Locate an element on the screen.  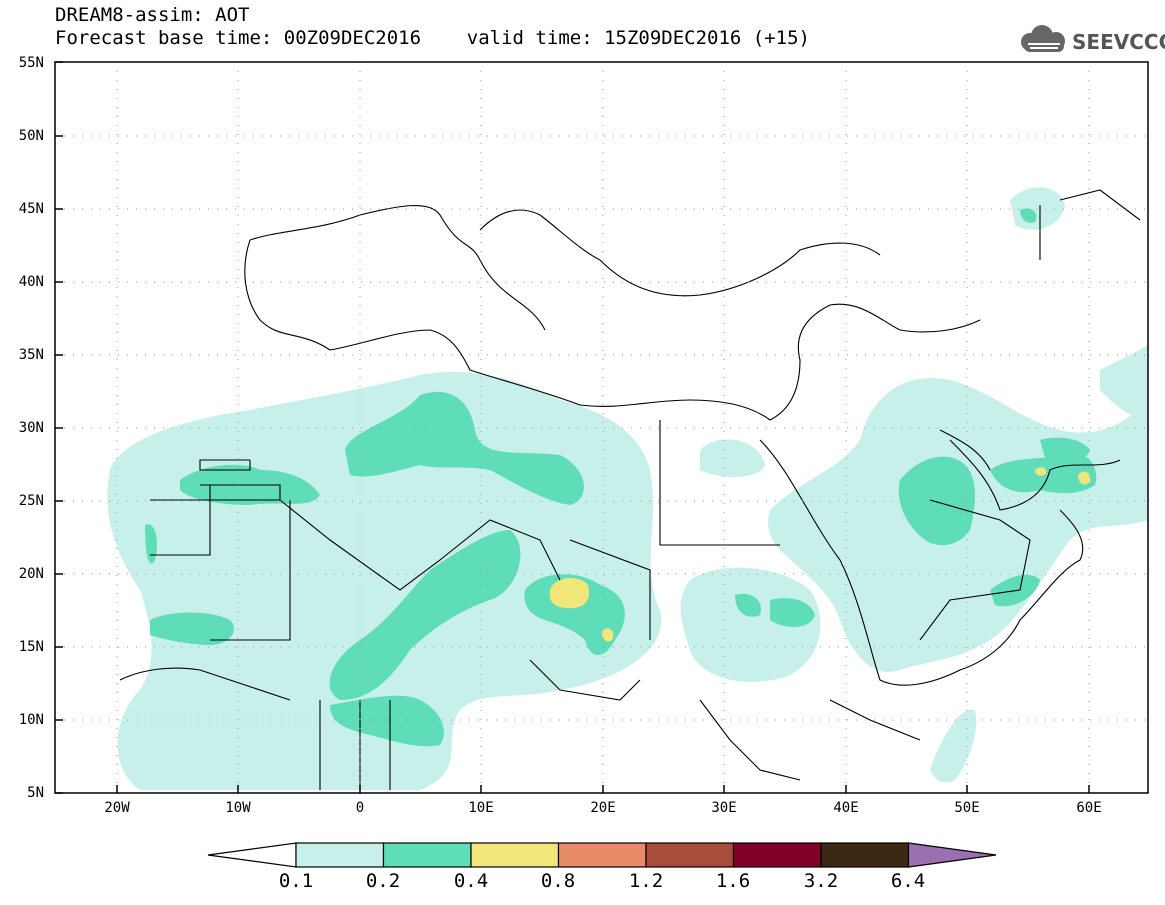
colorbar-label: 0.4 is located at coordinates (471, 881).